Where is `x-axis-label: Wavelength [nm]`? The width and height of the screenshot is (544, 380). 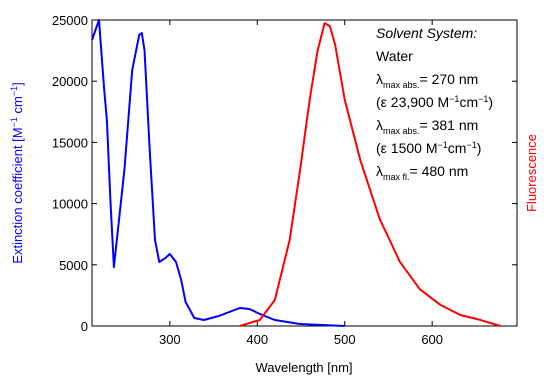 x-axis-label: Wavelength [nm] is located at coordinates (303, 367).